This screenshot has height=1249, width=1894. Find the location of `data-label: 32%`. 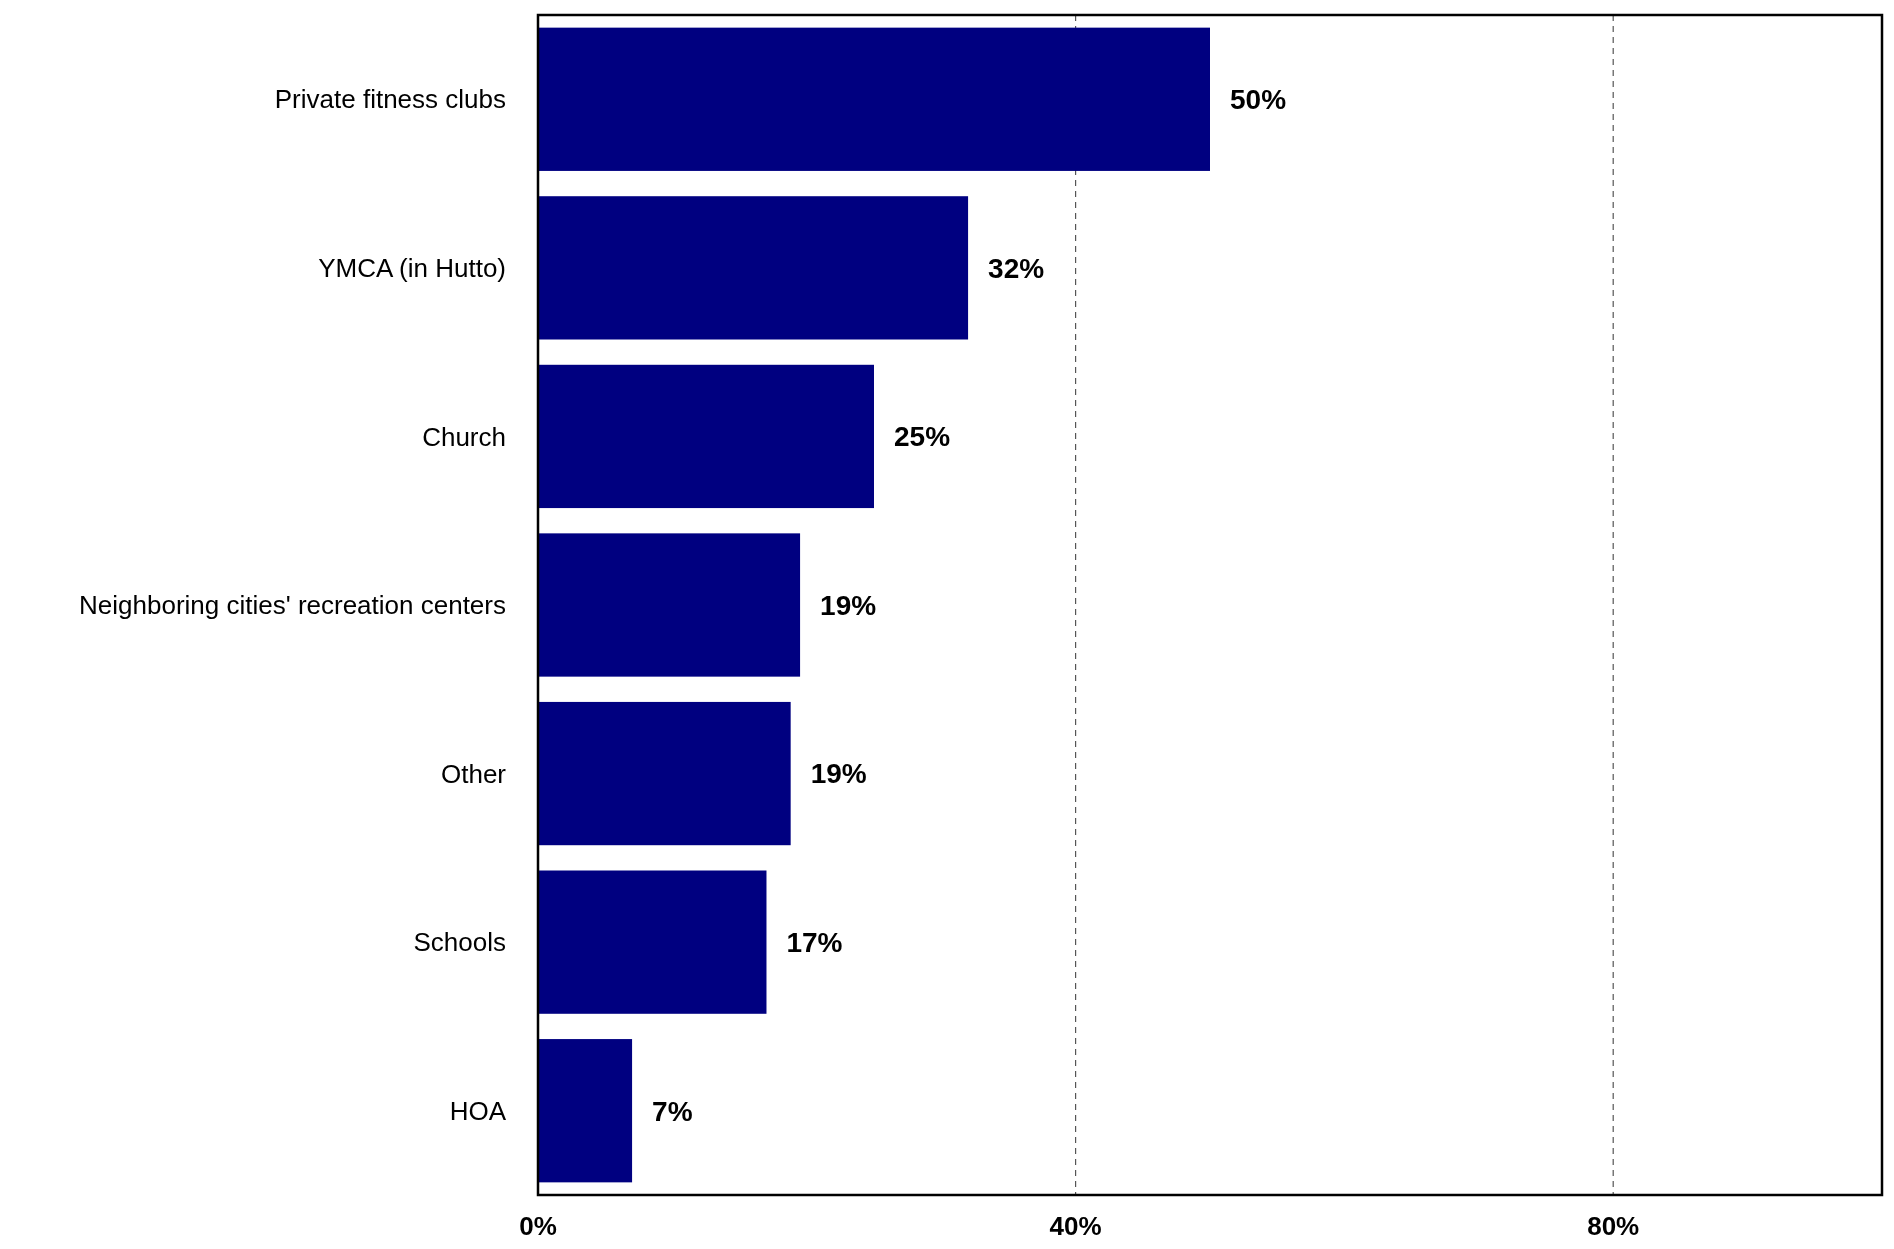

data-label: 32% is located at coordinates (1016, 268).